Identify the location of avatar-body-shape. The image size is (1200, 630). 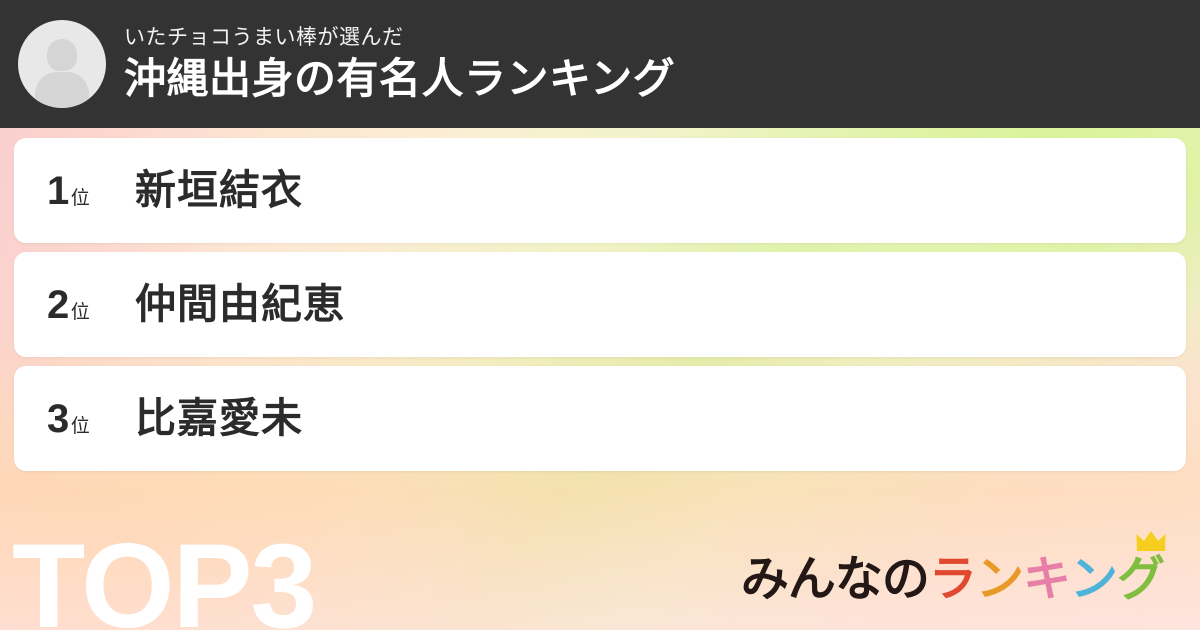
(62, 90).